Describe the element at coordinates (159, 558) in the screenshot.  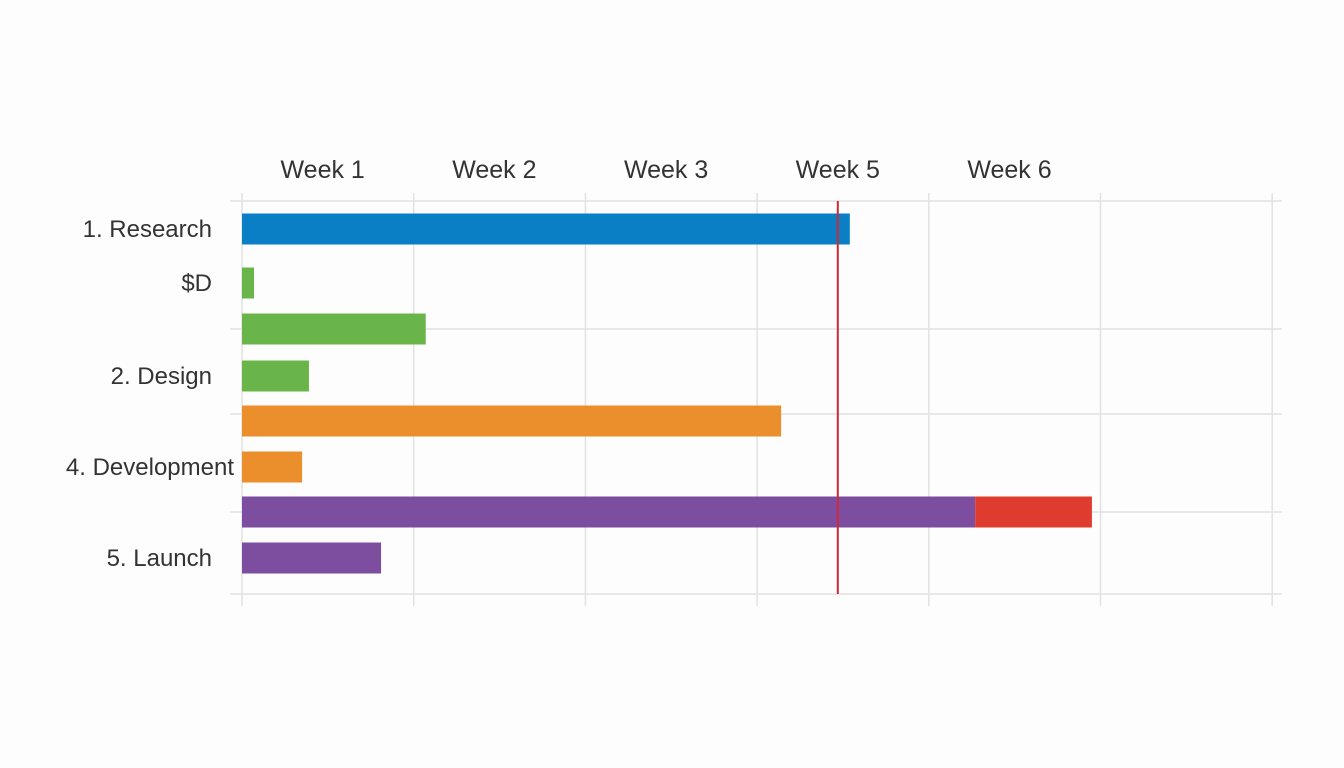
I see `task-label: 5. Launch` at that location.